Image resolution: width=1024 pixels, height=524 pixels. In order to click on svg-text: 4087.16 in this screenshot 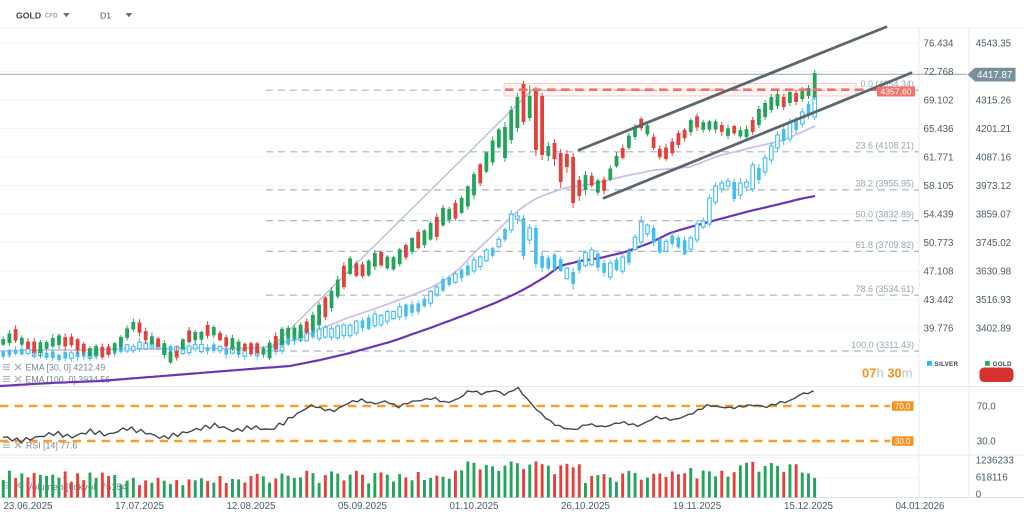, I will do `click(994, 158)`.